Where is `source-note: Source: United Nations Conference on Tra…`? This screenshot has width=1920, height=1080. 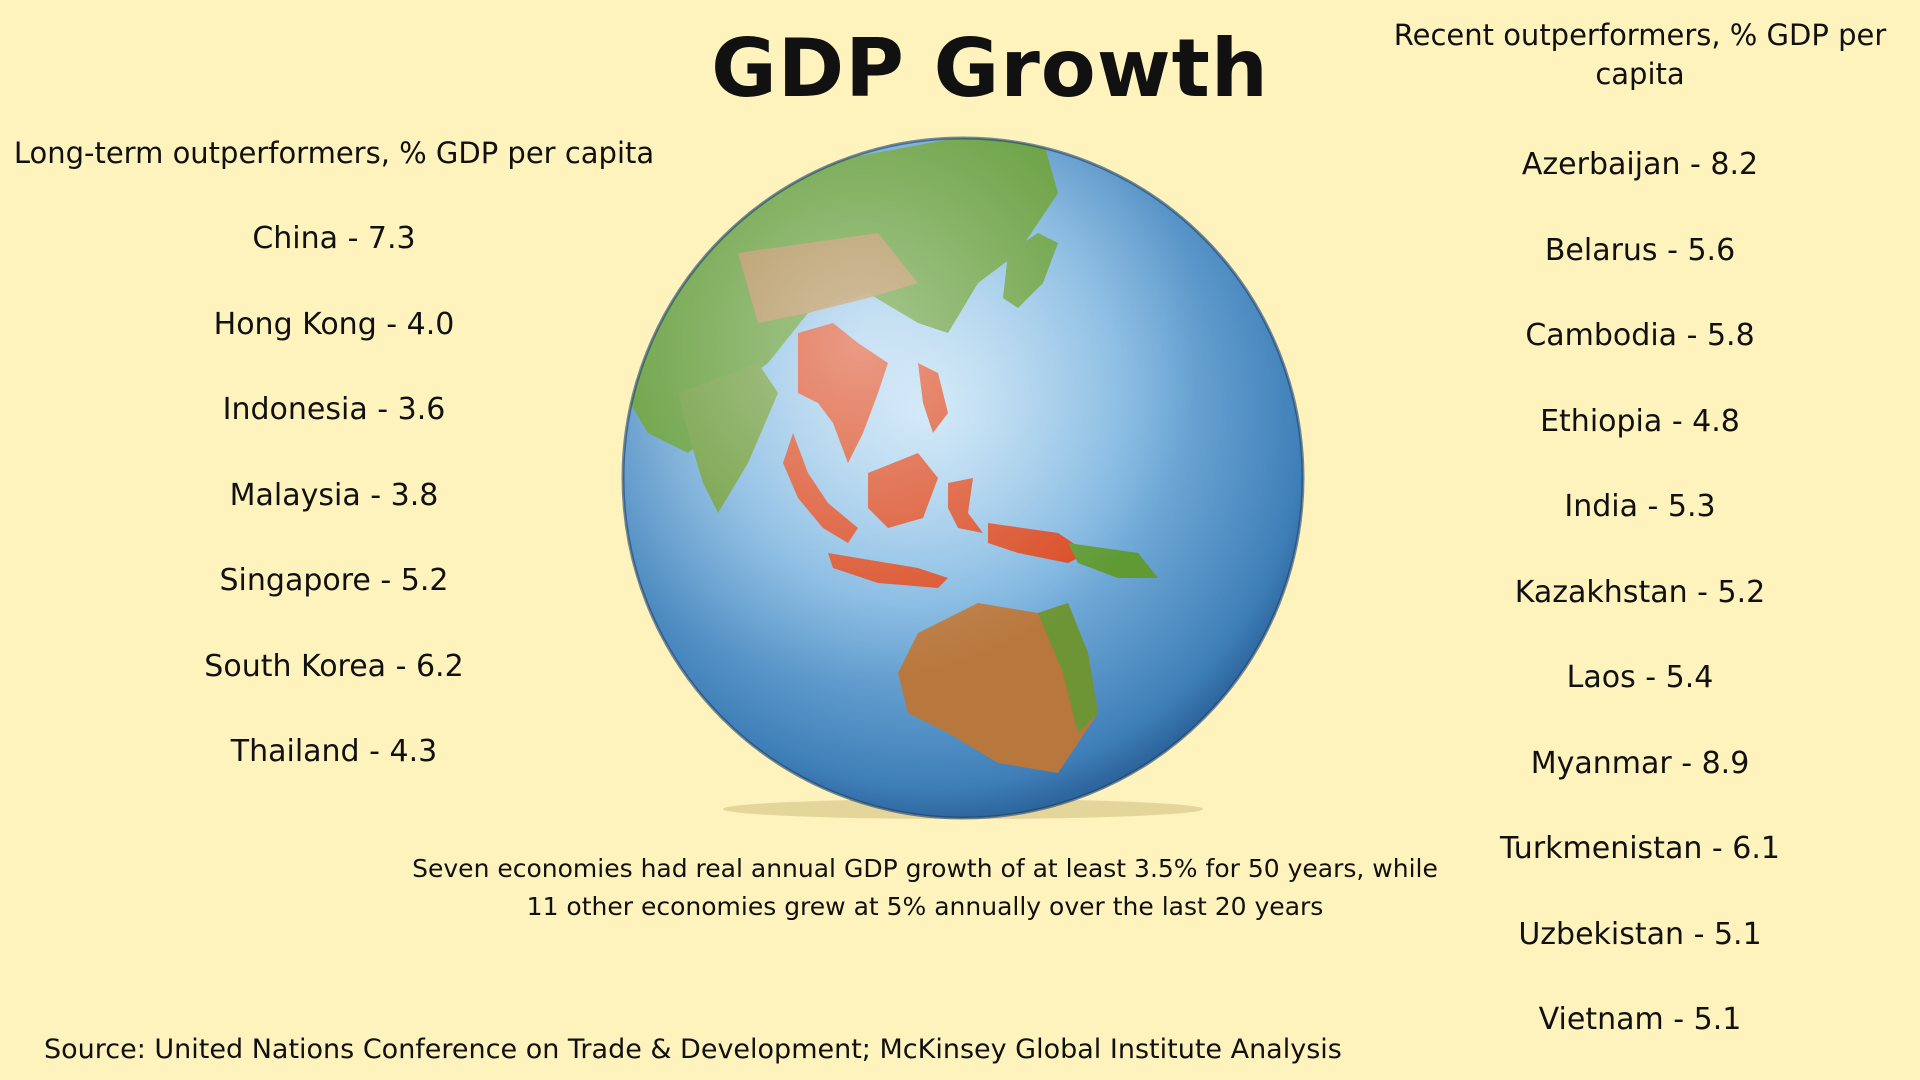
source-note: Source: United Nations Conference on Tra… is located at coordinates (693, 1049).